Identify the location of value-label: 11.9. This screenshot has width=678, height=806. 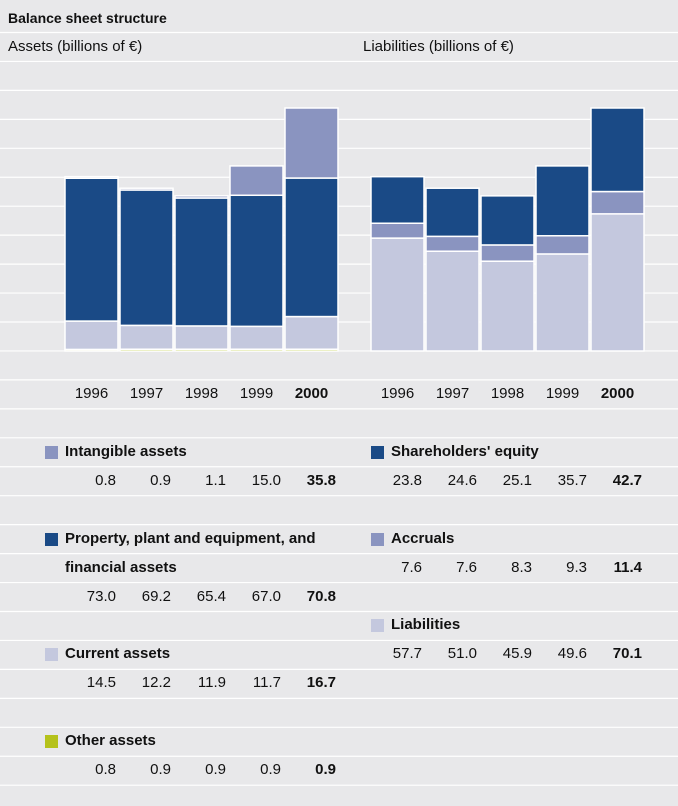
(211, 683).